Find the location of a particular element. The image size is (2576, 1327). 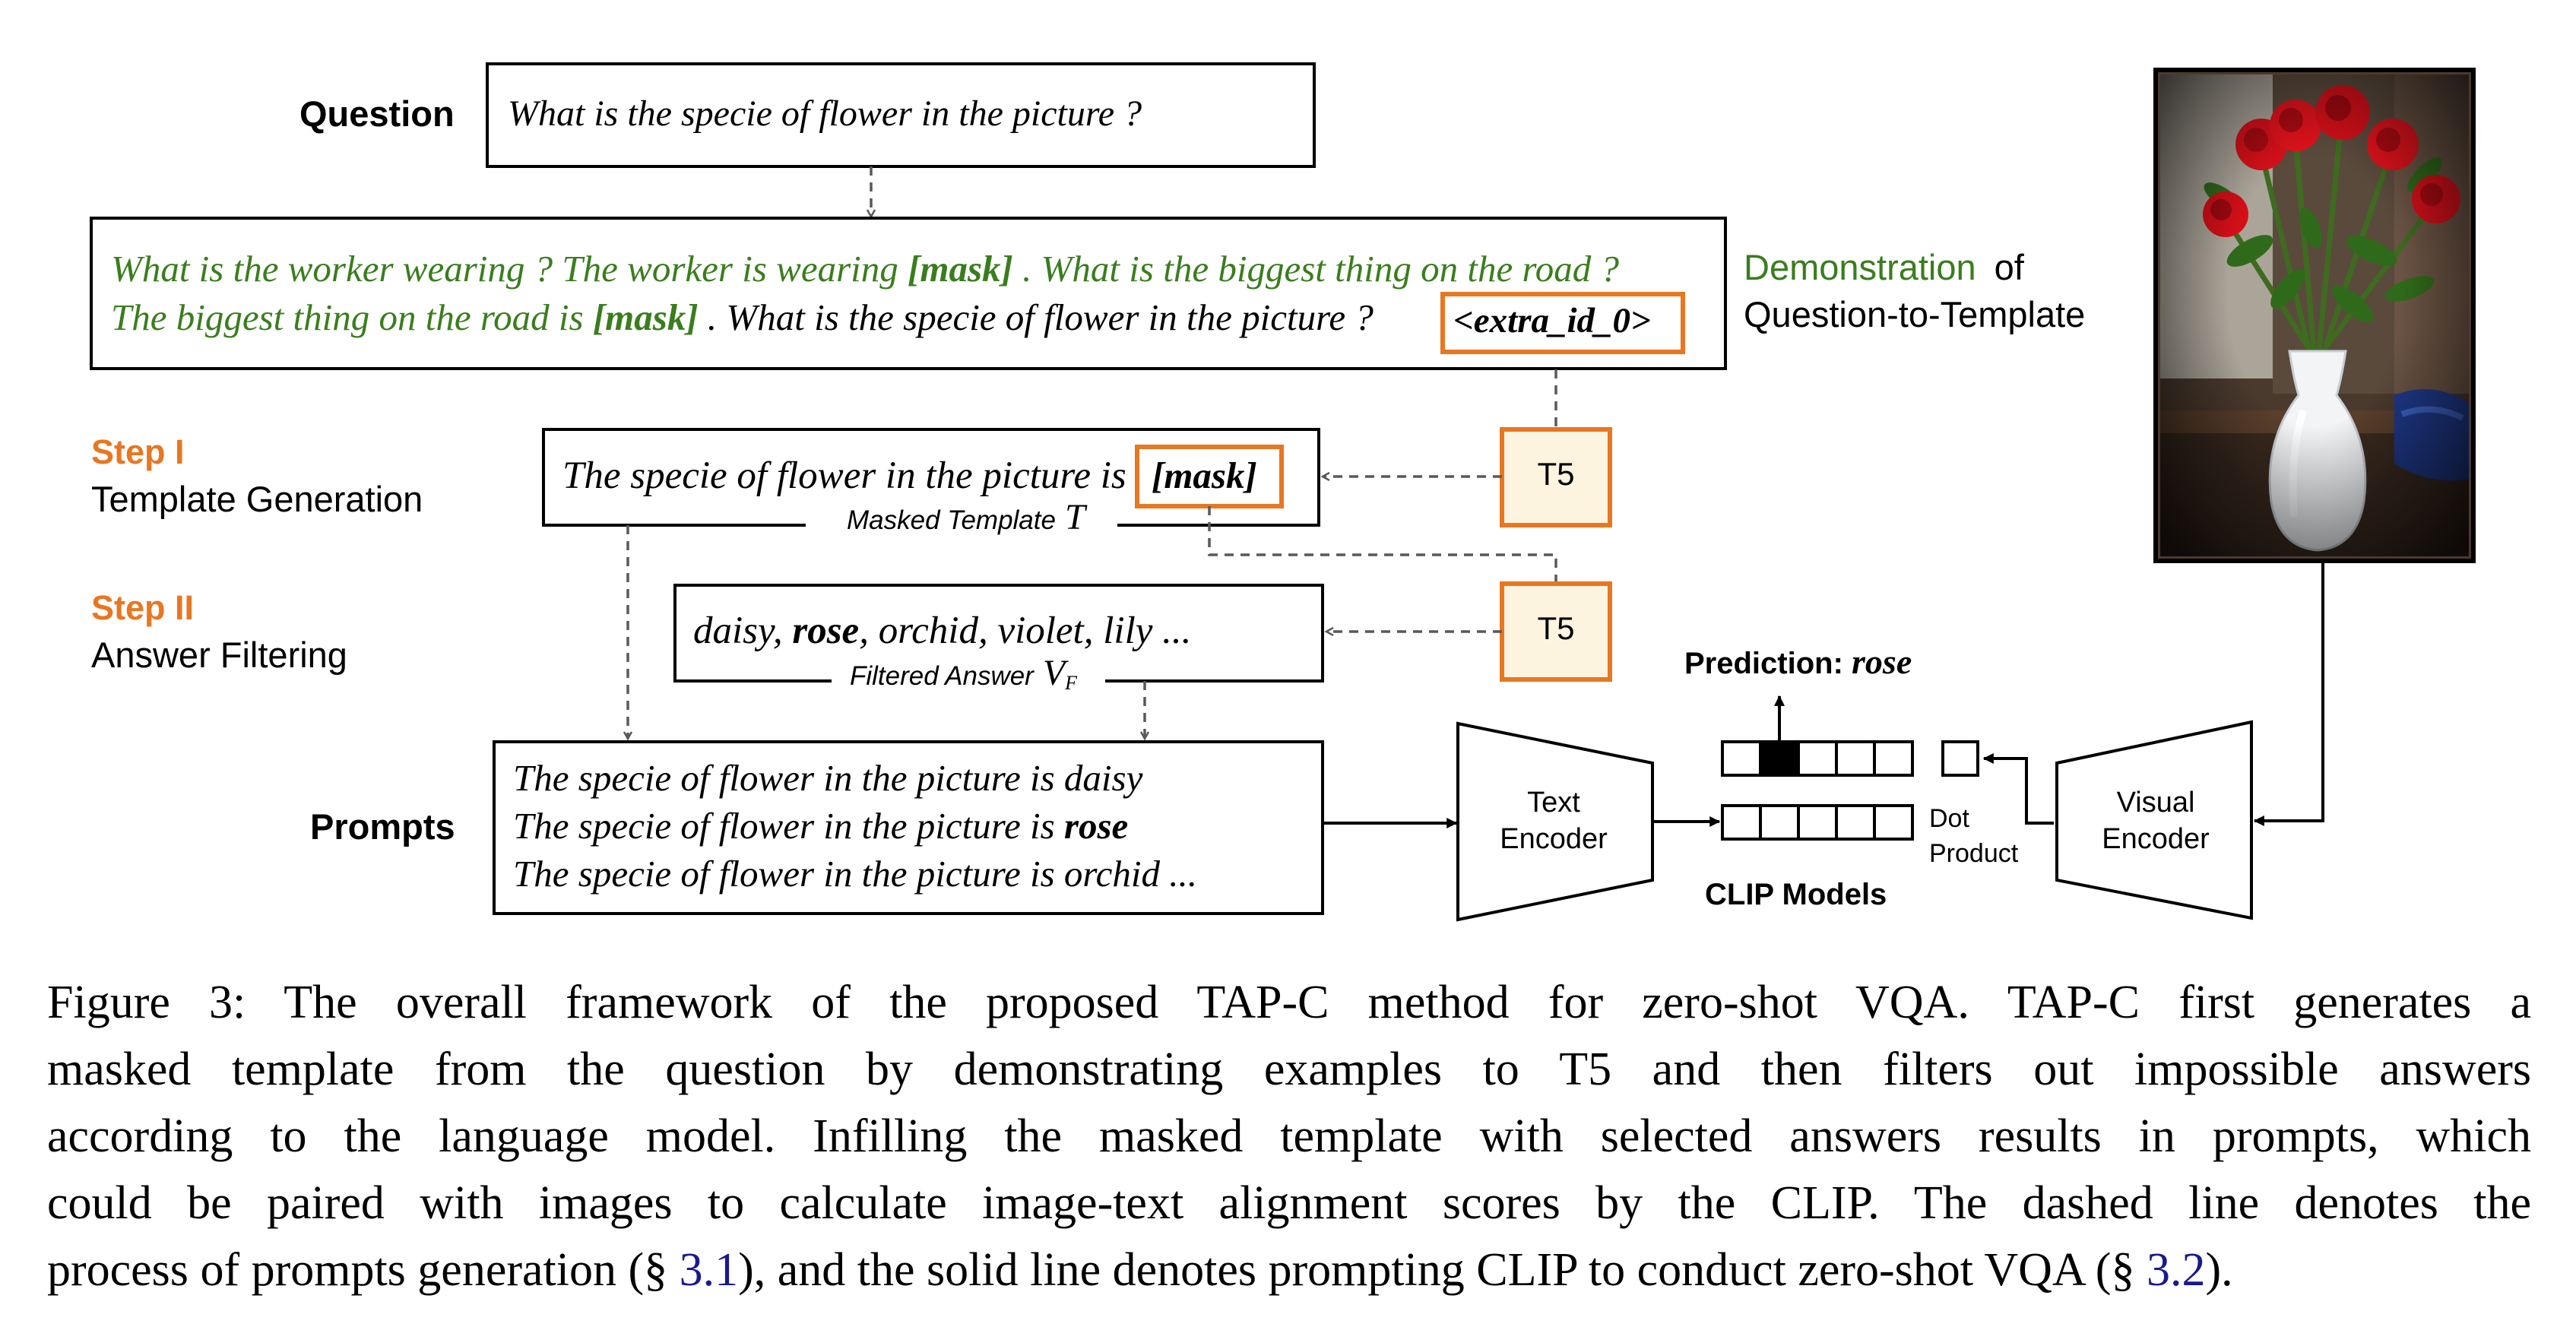

dot-product-label-2: Product is located at coordinates (1974, 853).